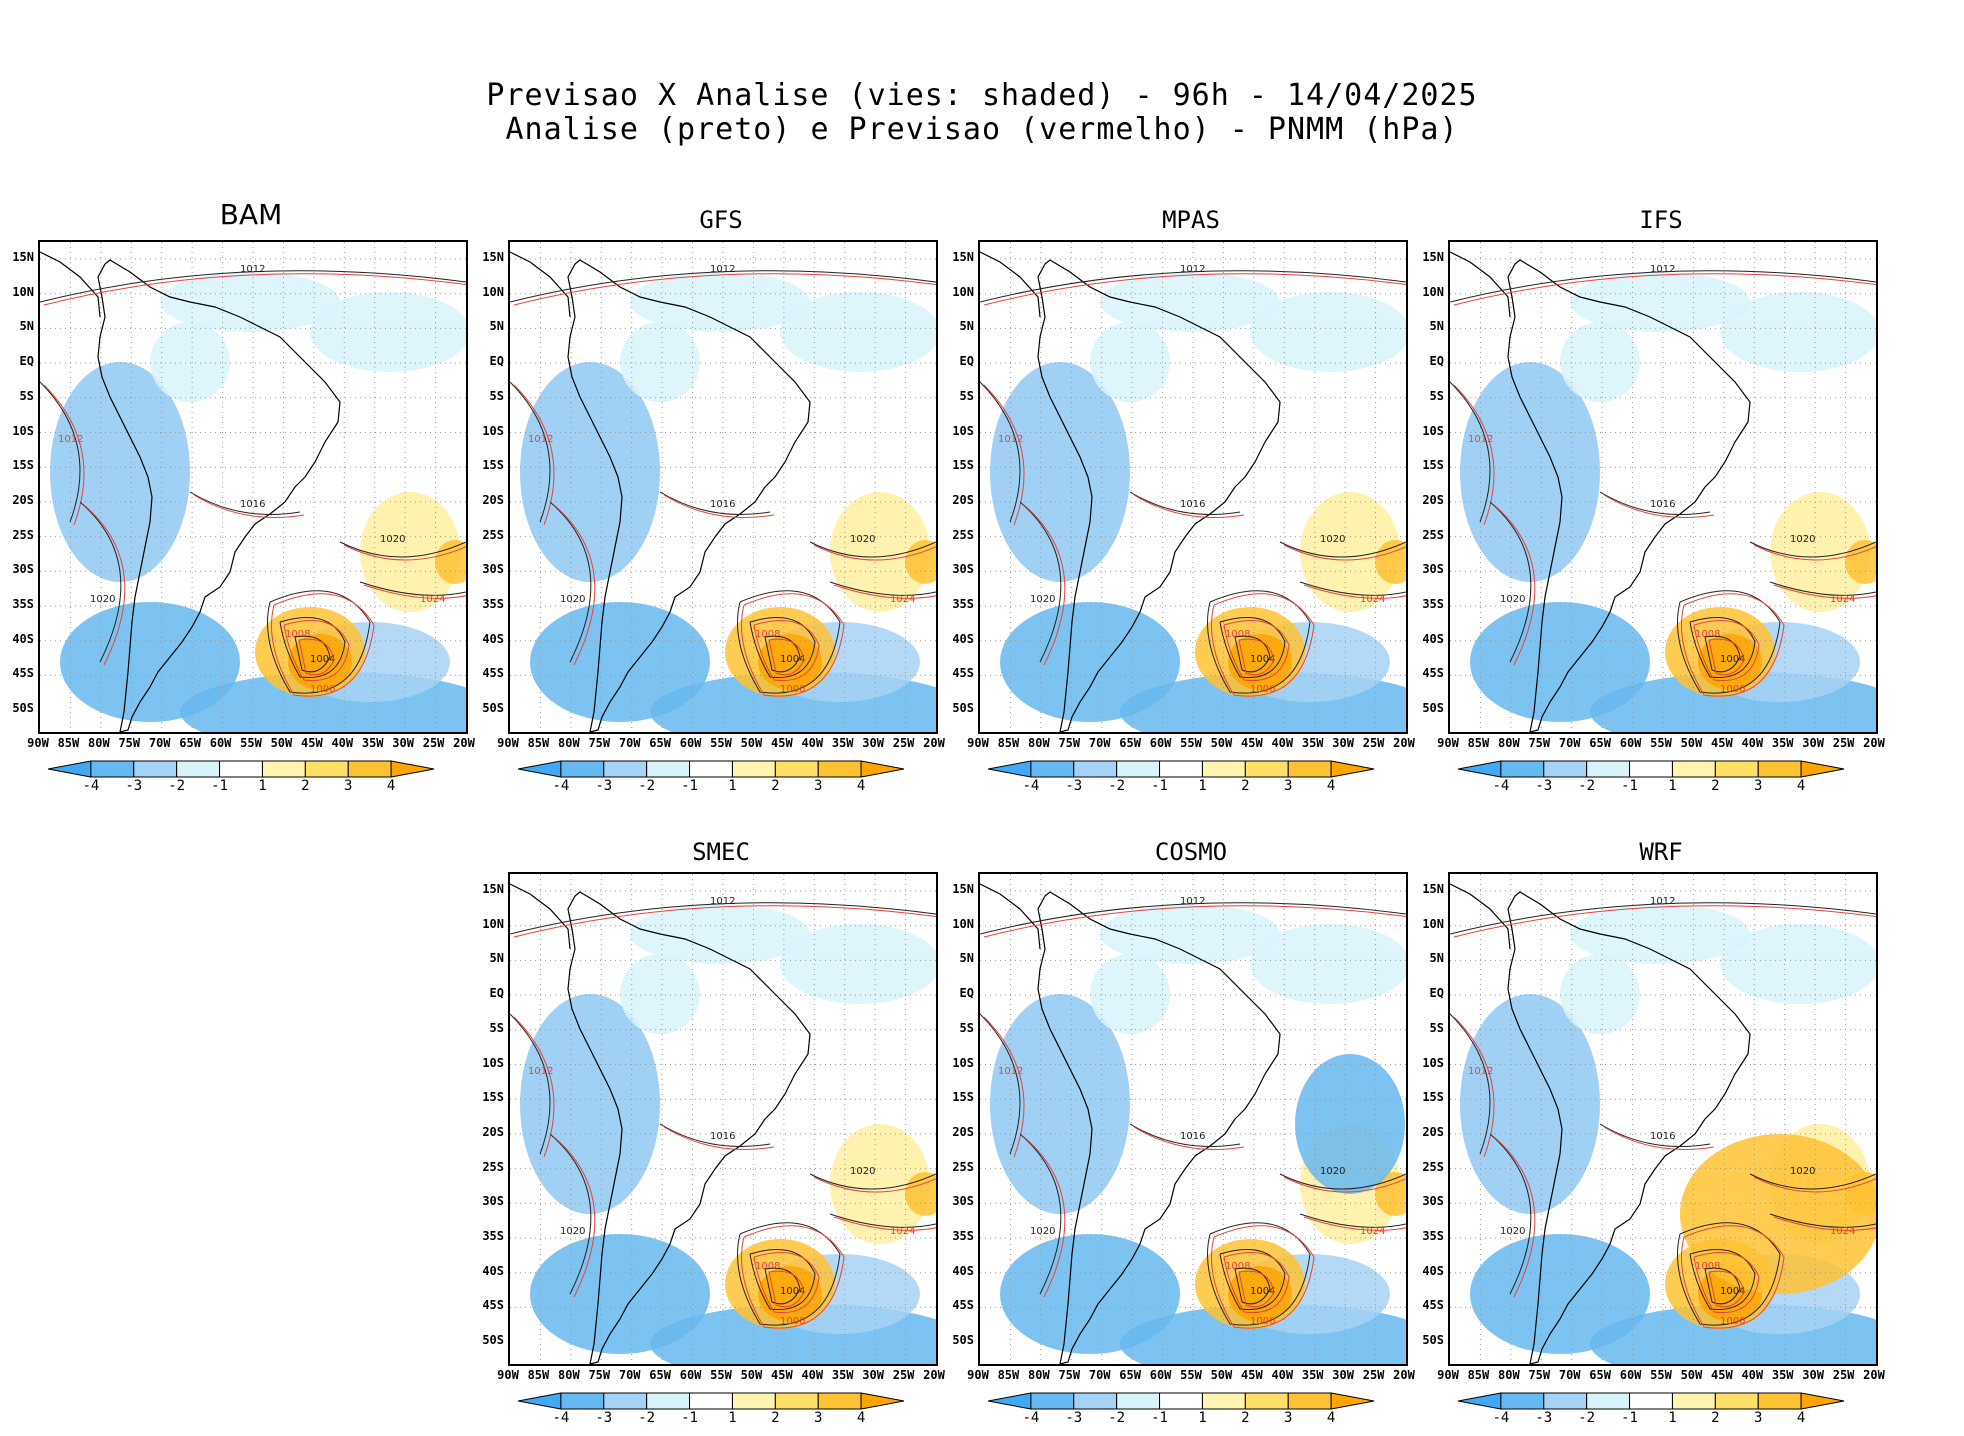 The height and width of the screenshot is (1436, 1964). Describe the element at coordinates (1722, 1375) in the screenshot. I see `lon-label: 45W` at that location.